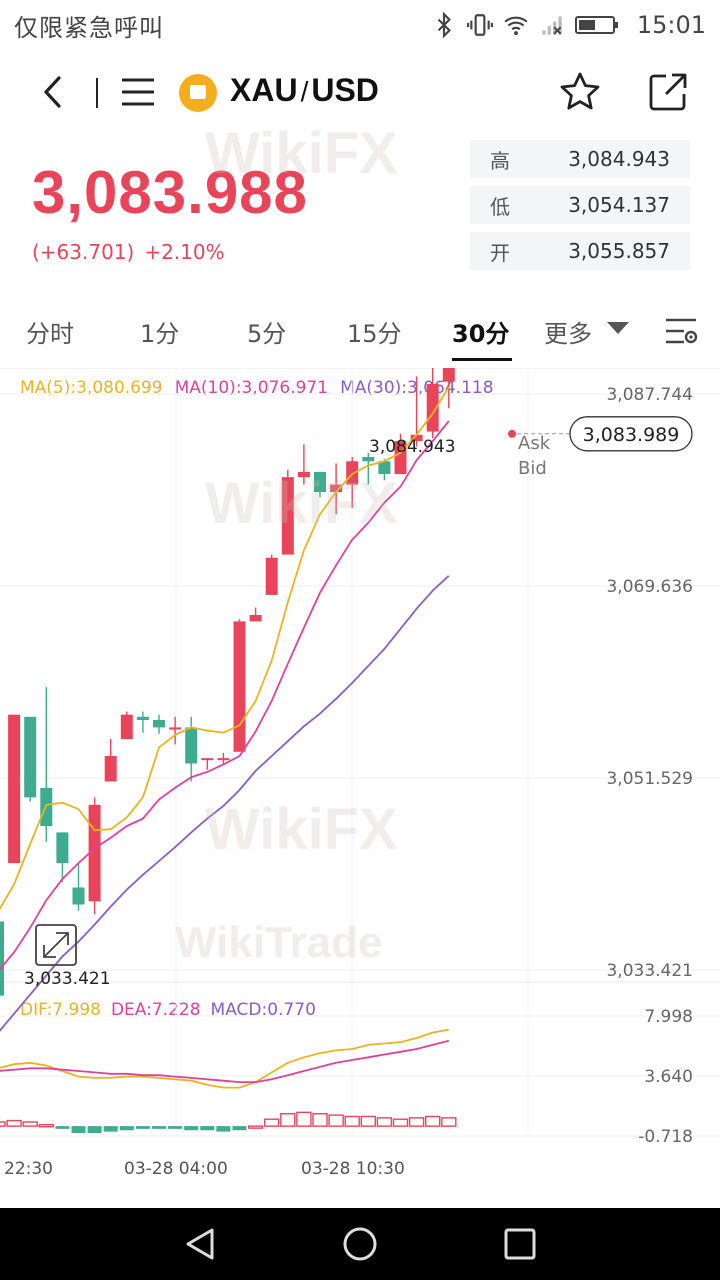  Describe the element at coordinates (580, 209) in the screenshot. I see `ohlc-panel: 高 3,084.943 低 3,054.137 开 3,055.857` at that location.